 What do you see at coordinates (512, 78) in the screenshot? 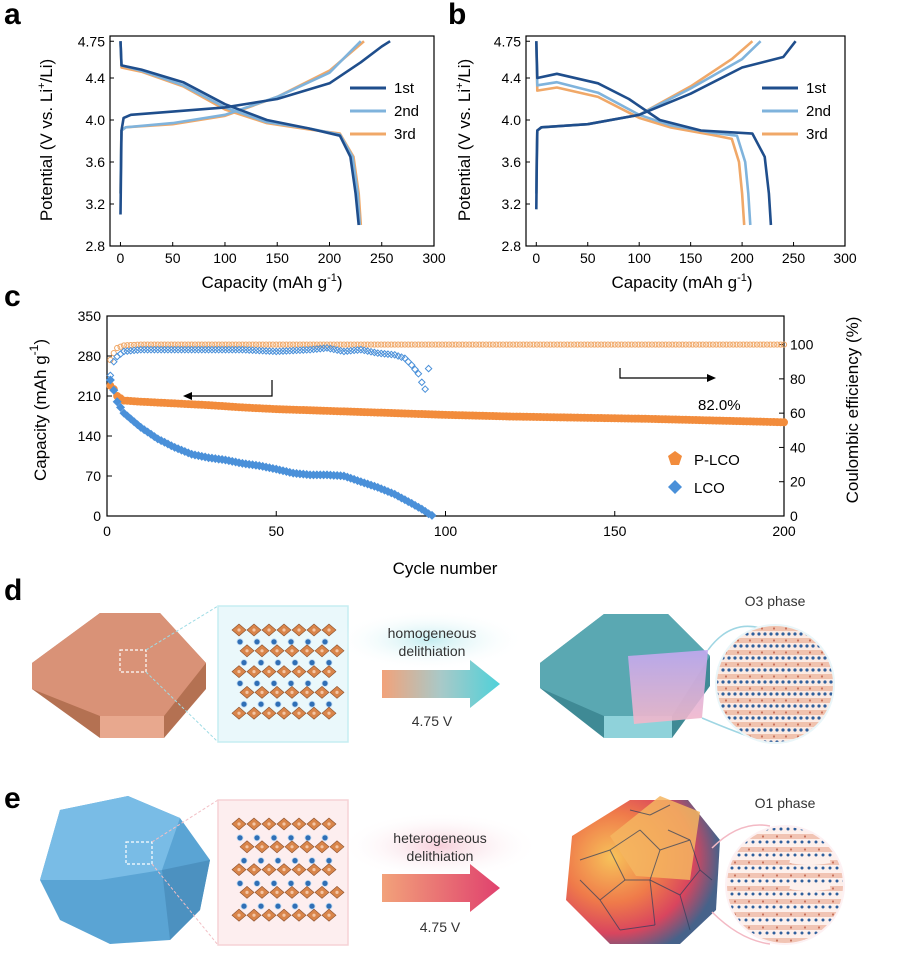
I see `chart-b-ytick-label: 4.4` at bounding box center [512, 78].